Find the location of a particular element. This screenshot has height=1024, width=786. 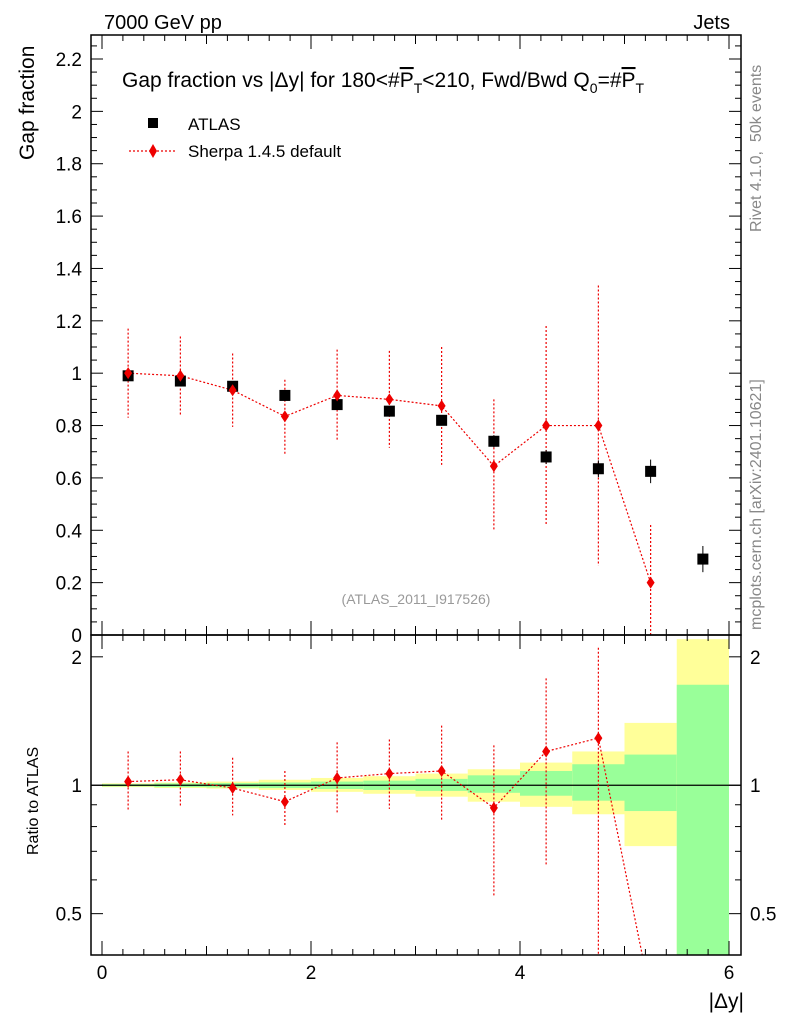

mcplots-label: mcplots.cern.ch [arXiv:2401.10621] is located at coordinates (756, 504).